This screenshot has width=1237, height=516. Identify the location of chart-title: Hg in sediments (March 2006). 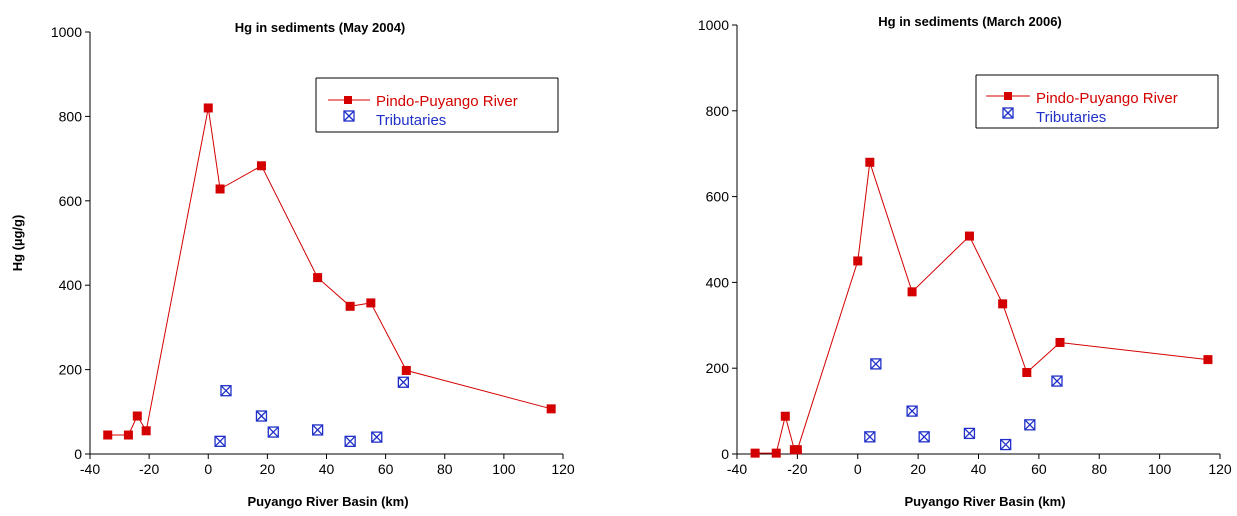
(970, 21).